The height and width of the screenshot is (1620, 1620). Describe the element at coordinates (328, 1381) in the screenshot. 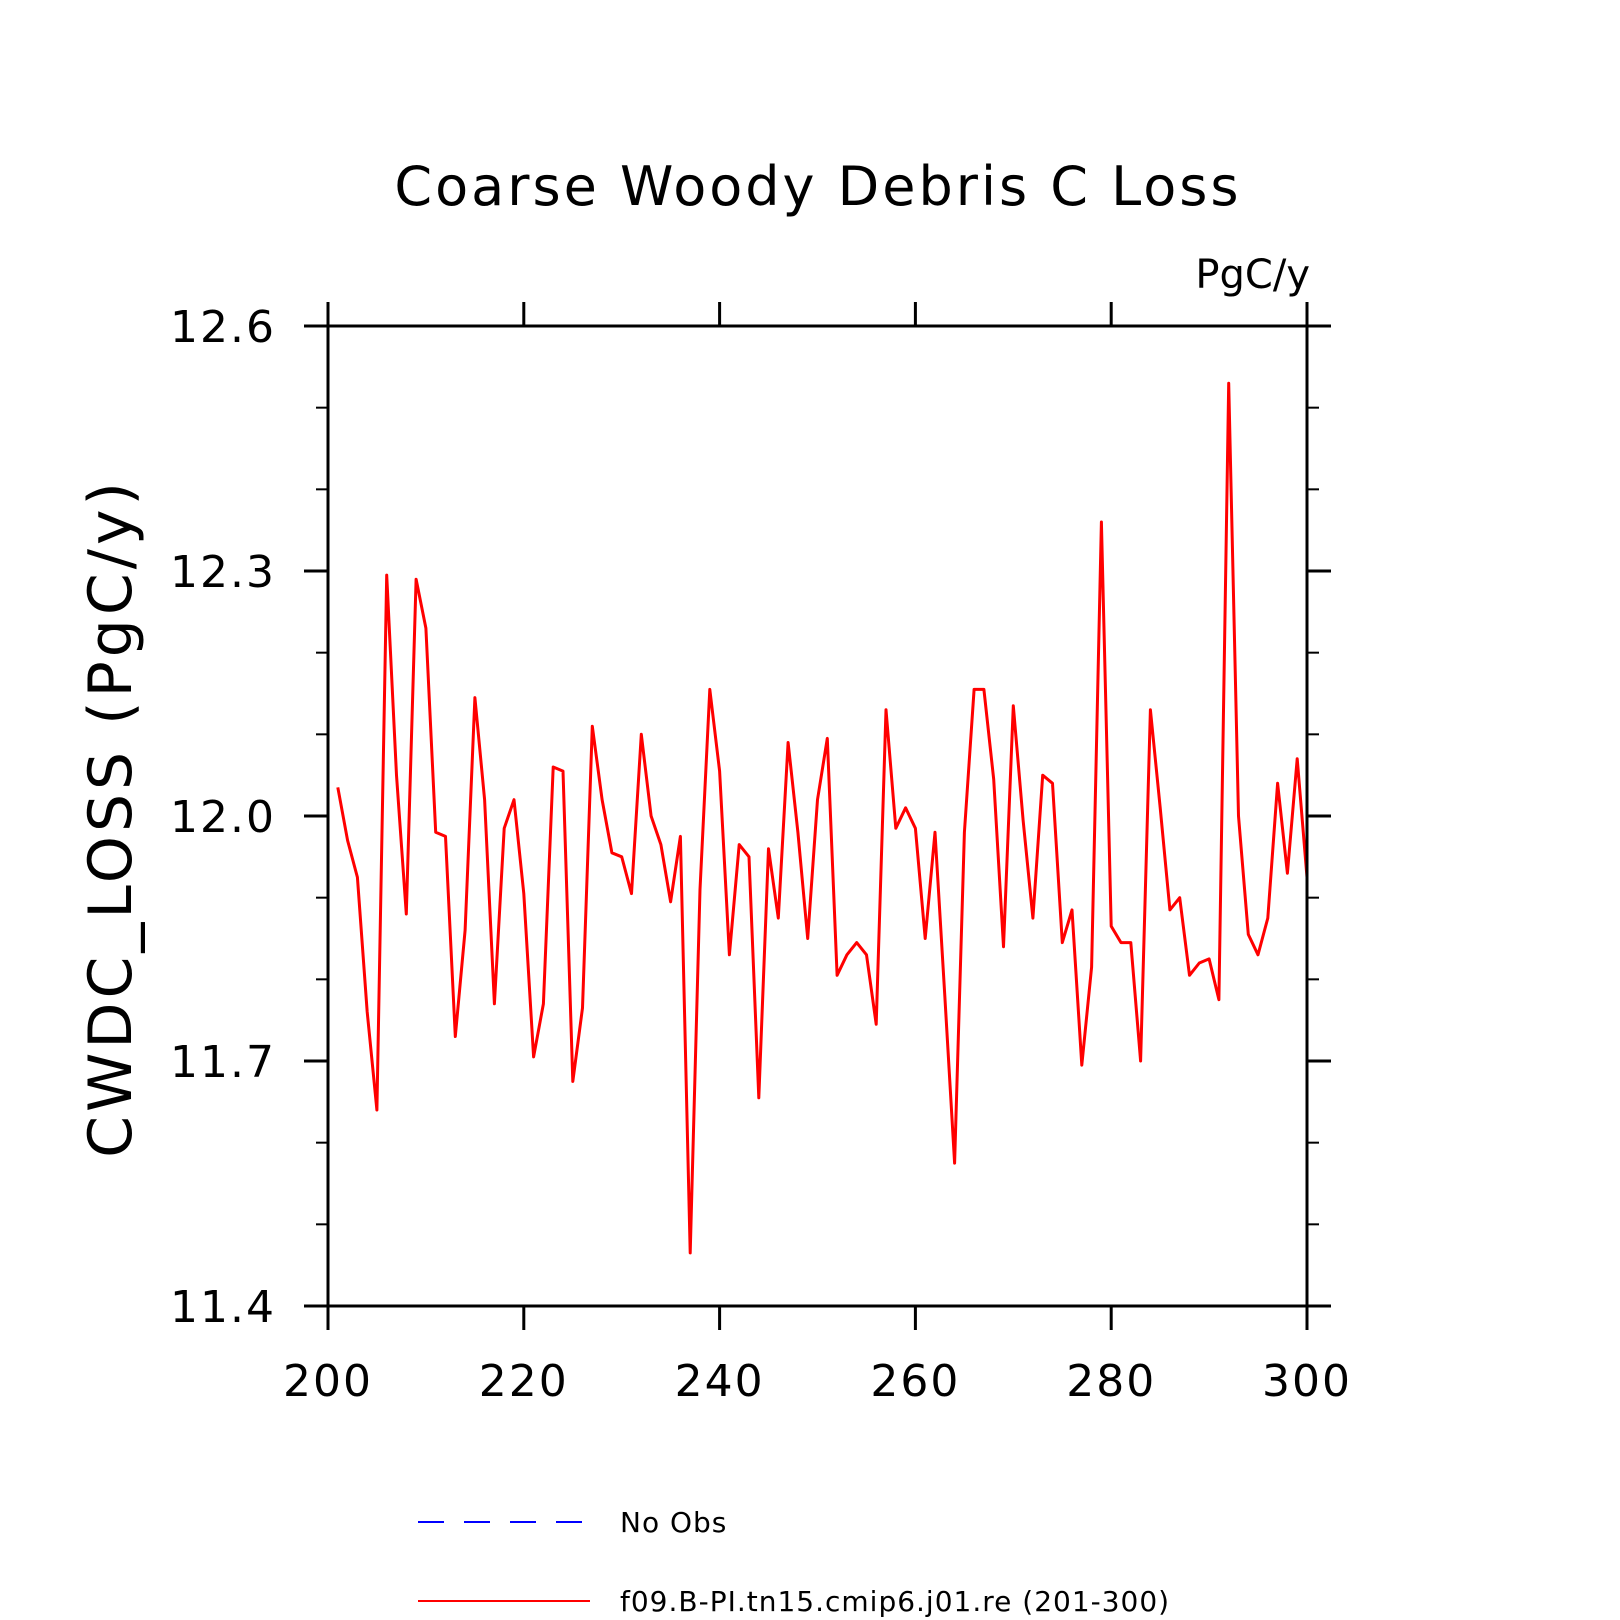

I see `x-tick-label-200: 200` at that location.